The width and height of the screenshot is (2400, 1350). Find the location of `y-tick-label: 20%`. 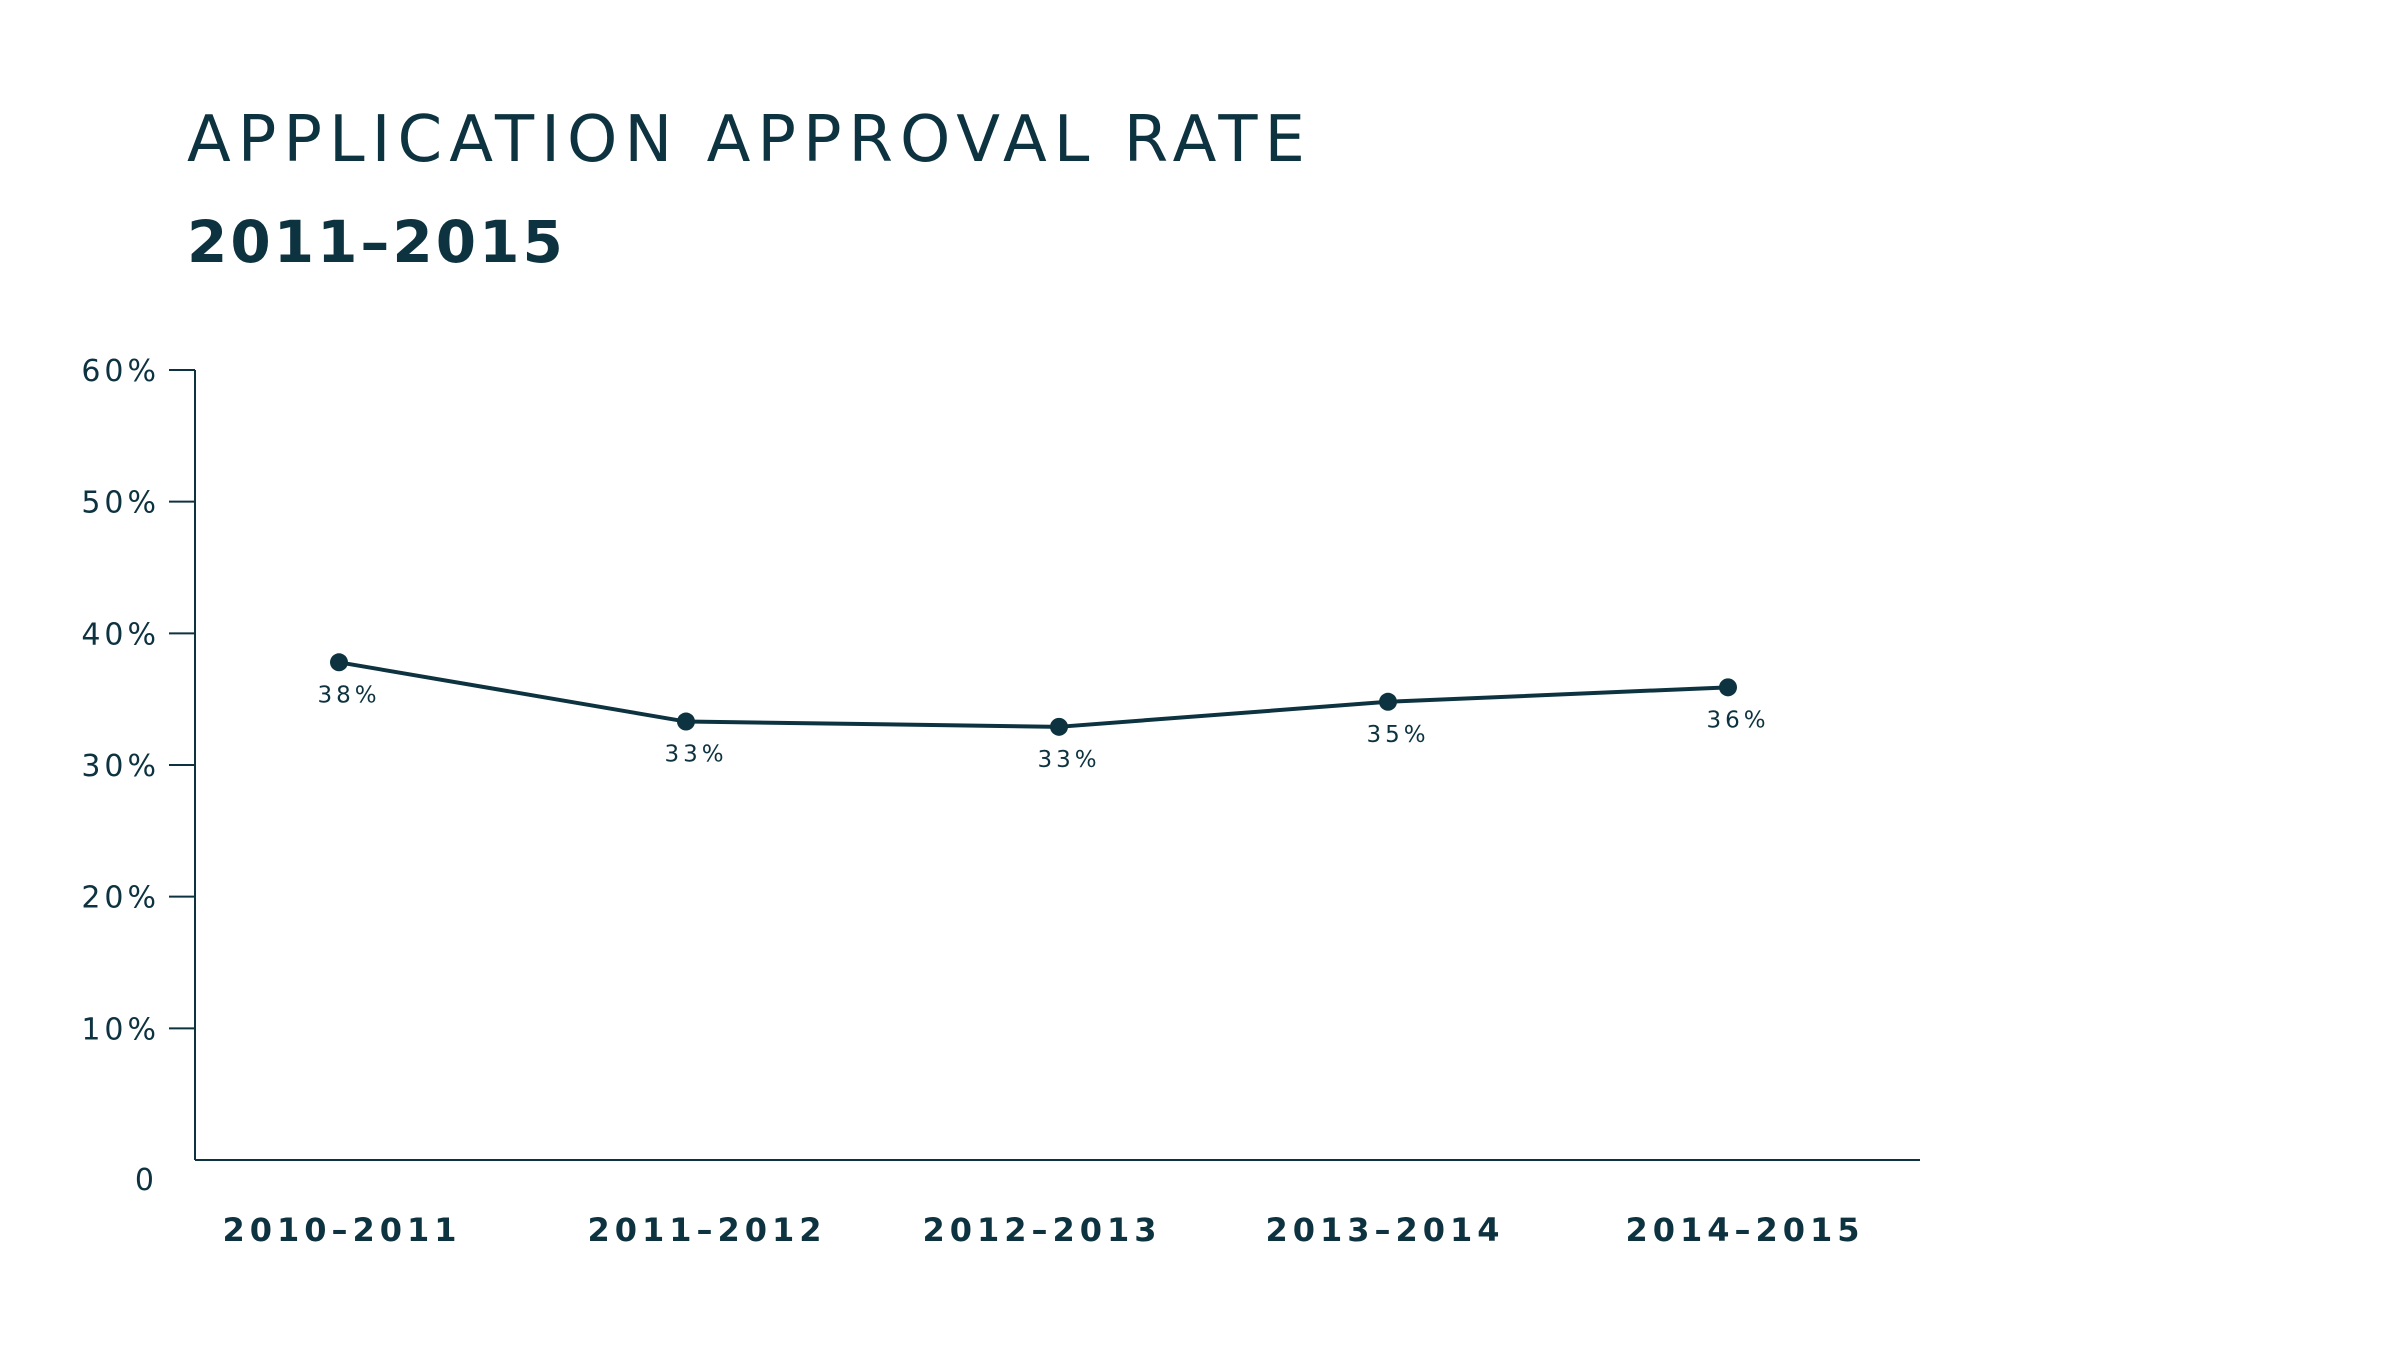

y-tick-label: 20% is located at coordinates (120, 898).